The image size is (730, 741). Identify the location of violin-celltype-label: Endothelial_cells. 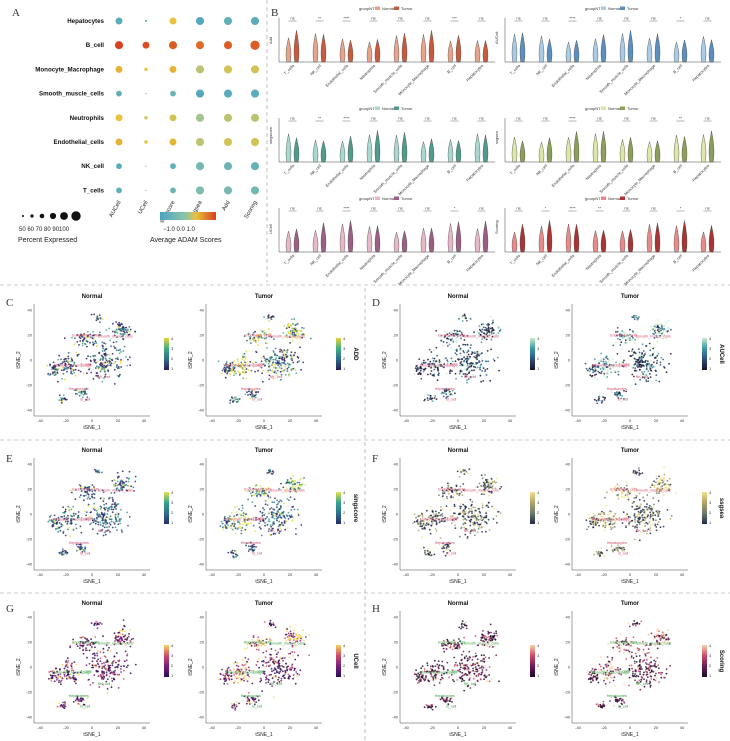
(336, 175).